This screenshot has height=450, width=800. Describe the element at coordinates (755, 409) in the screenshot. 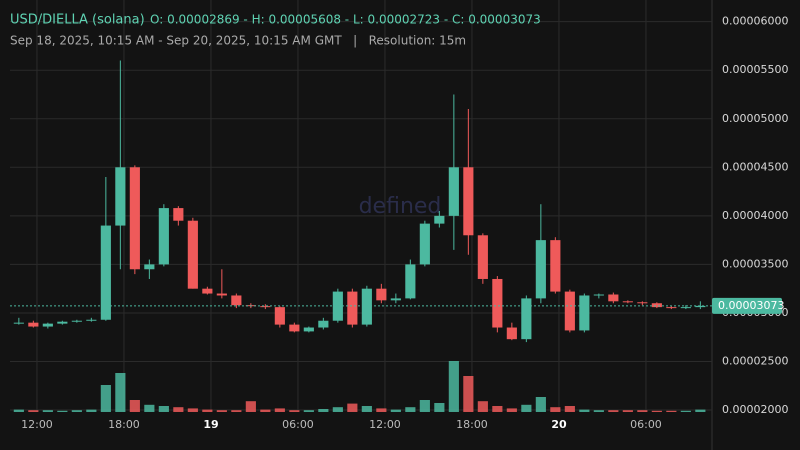

I see `y-tick-label: 0.00002000` at that location.